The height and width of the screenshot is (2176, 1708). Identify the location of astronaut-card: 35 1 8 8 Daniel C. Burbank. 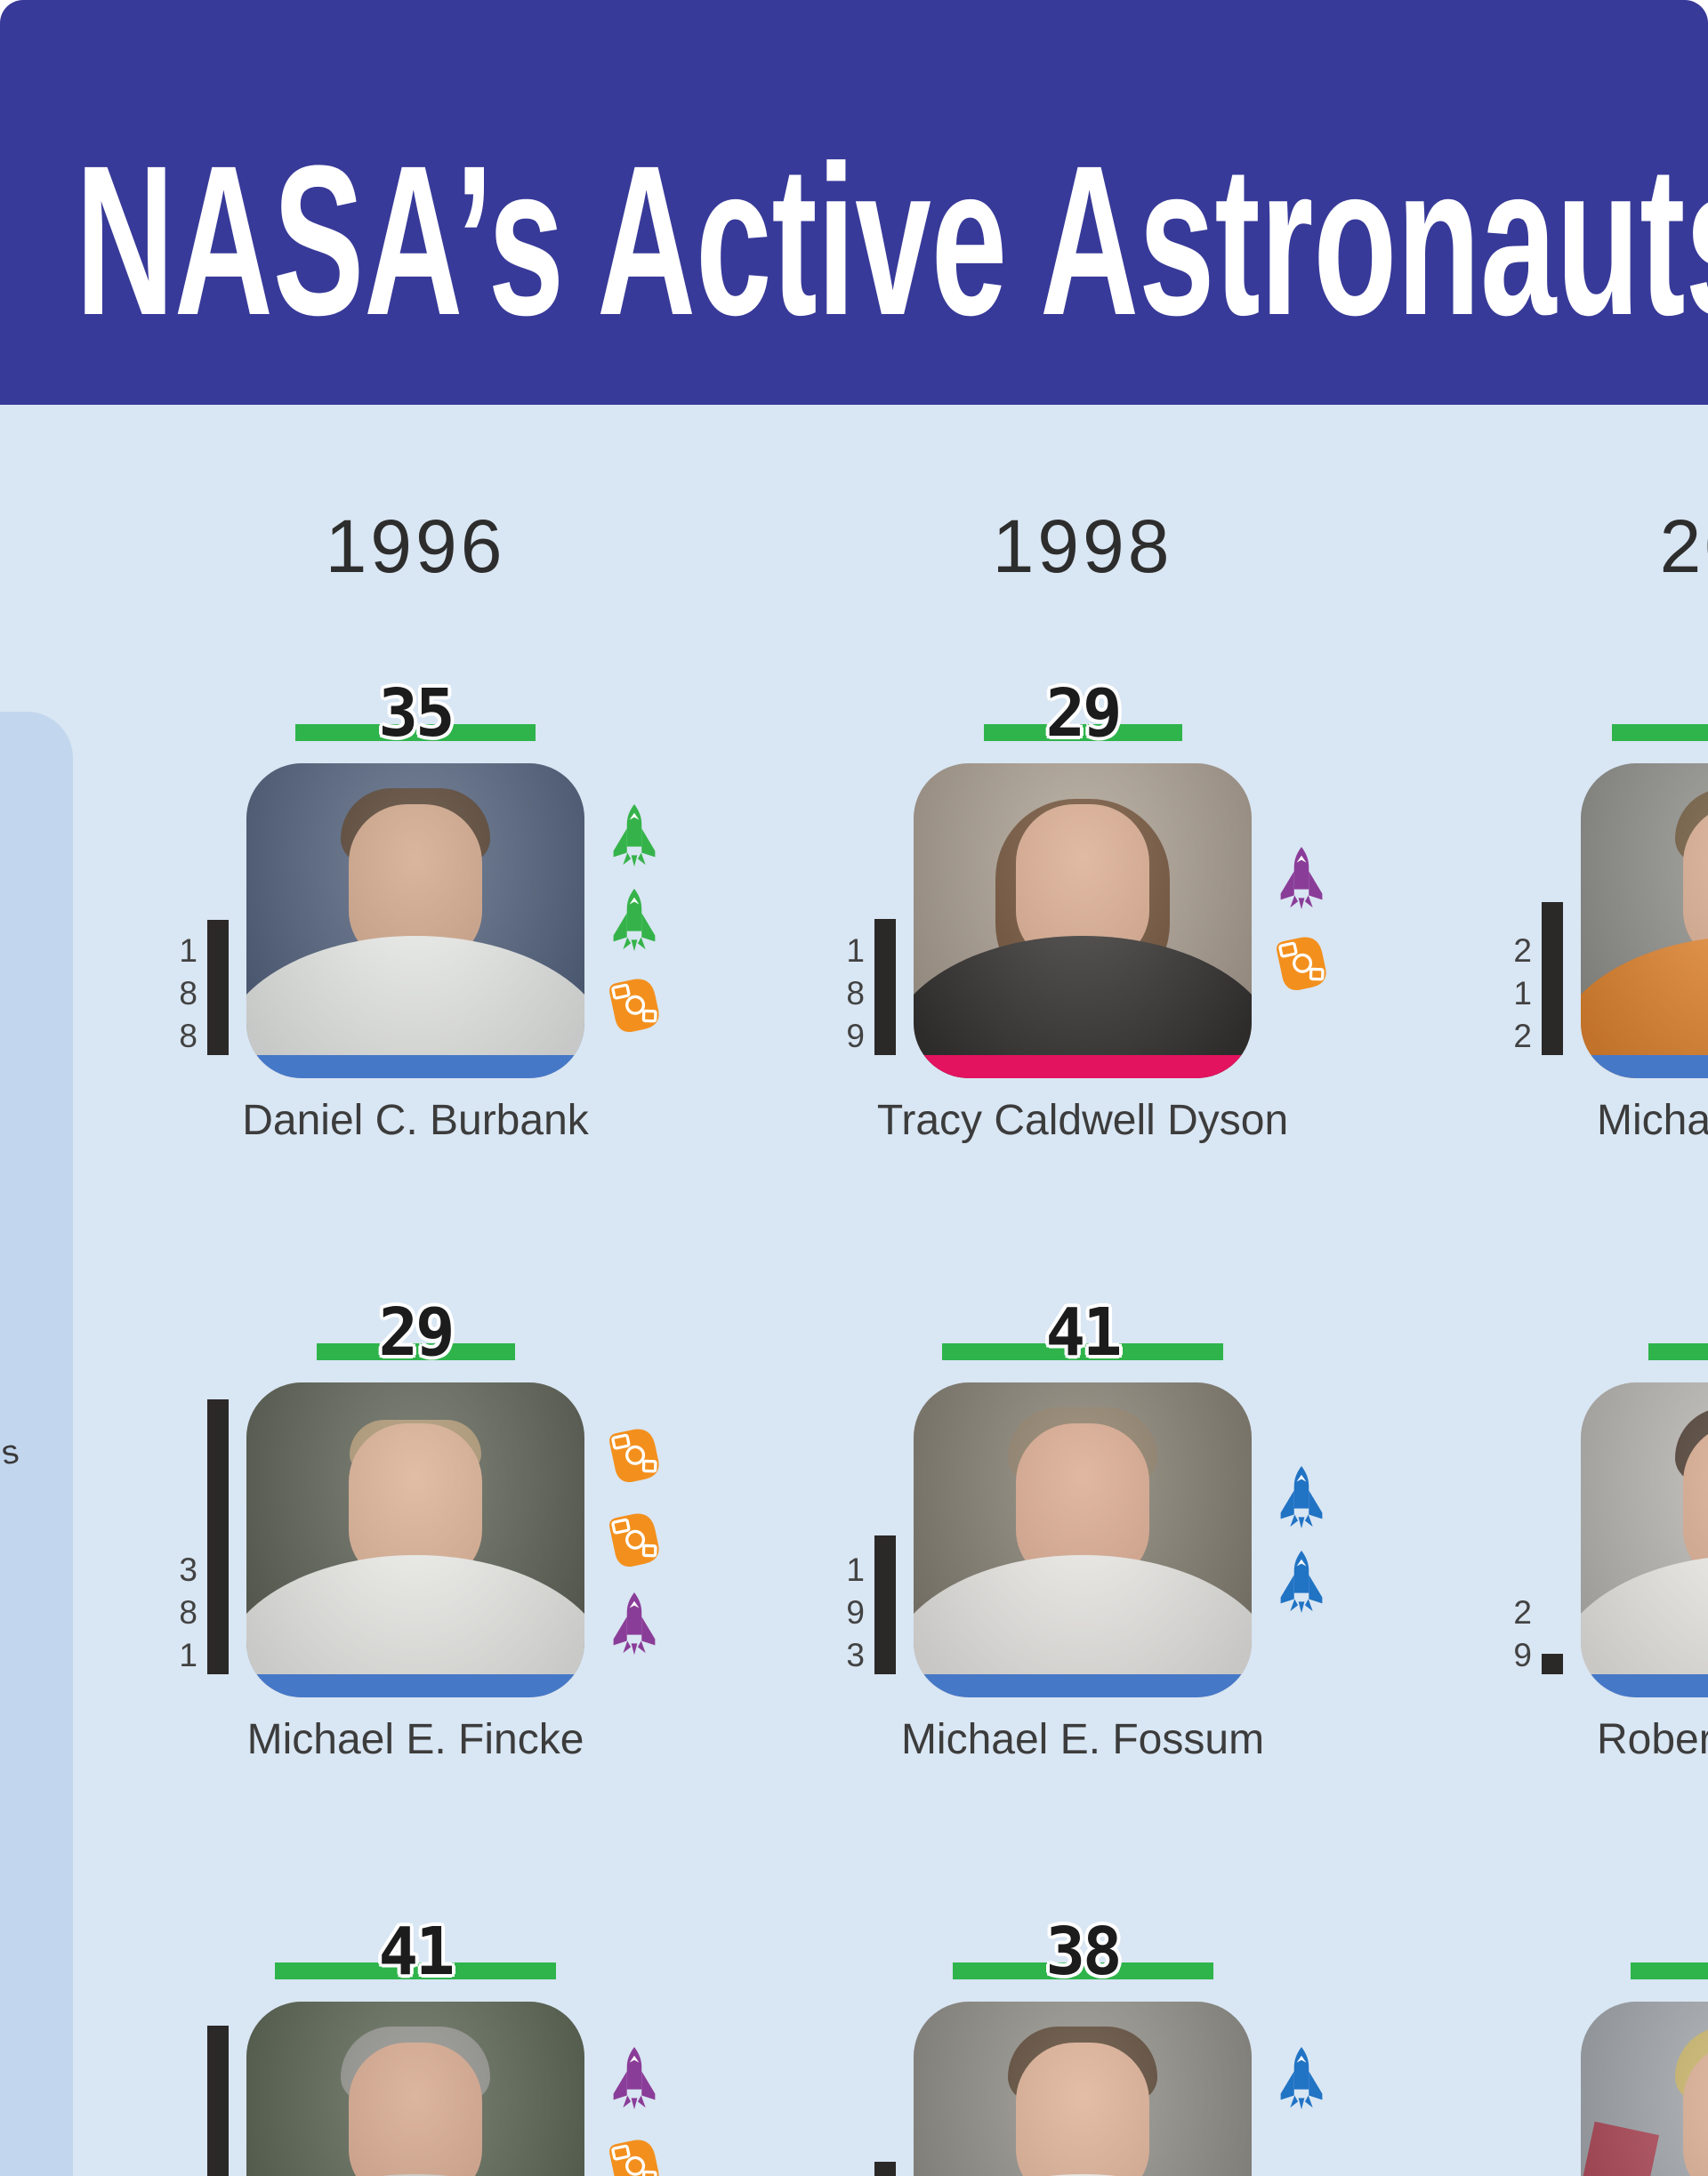
(420, 950).